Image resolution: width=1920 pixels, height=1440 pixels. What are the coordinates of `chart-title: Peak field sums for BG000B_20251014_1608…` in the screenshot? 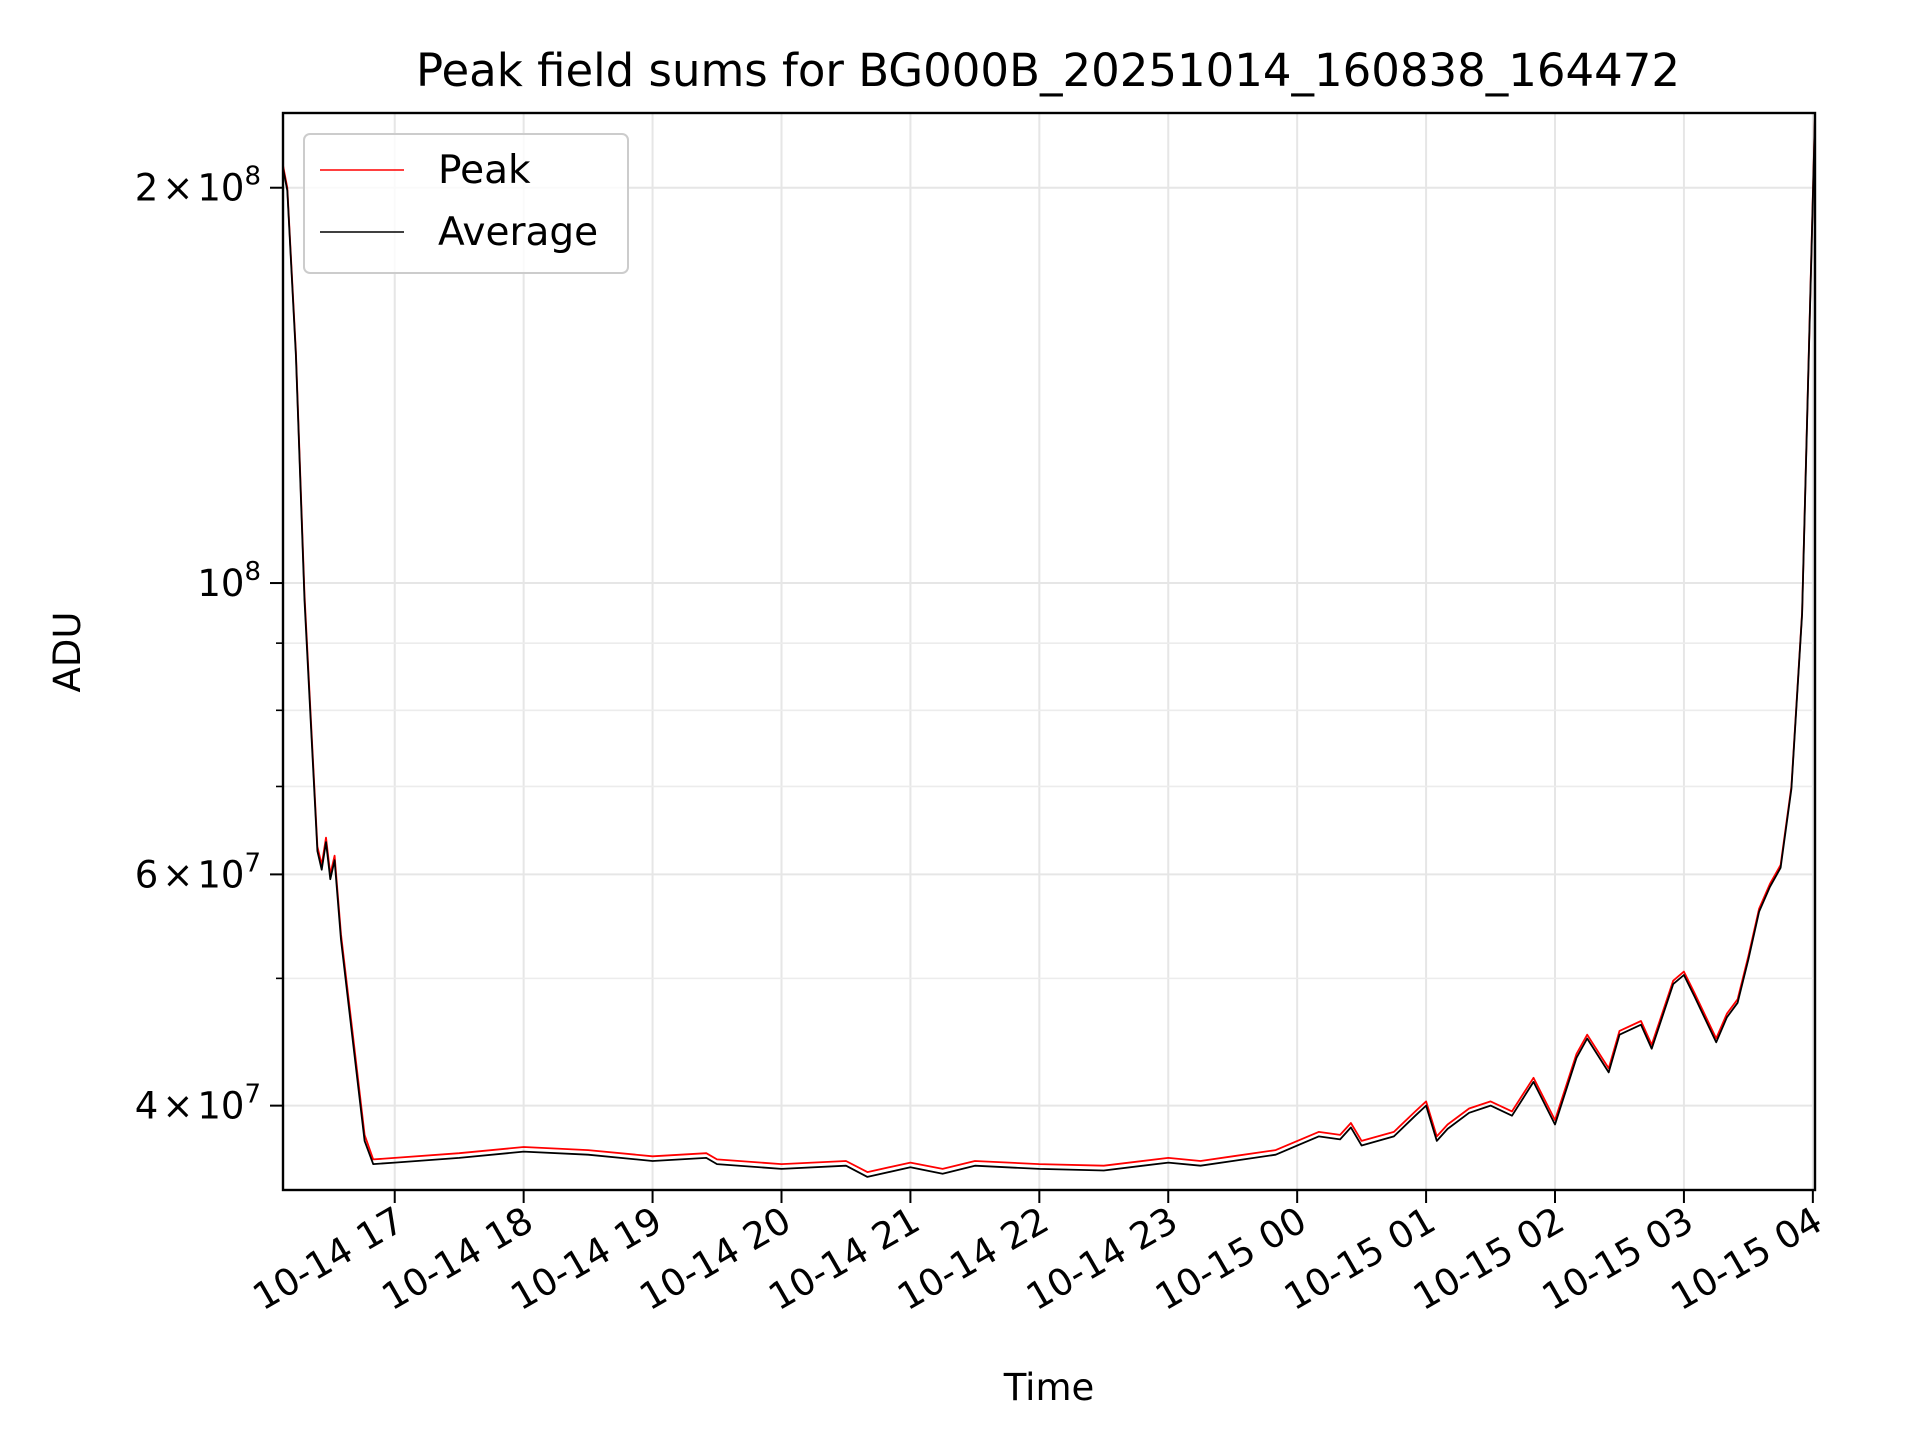 It's located at (1048, 70).